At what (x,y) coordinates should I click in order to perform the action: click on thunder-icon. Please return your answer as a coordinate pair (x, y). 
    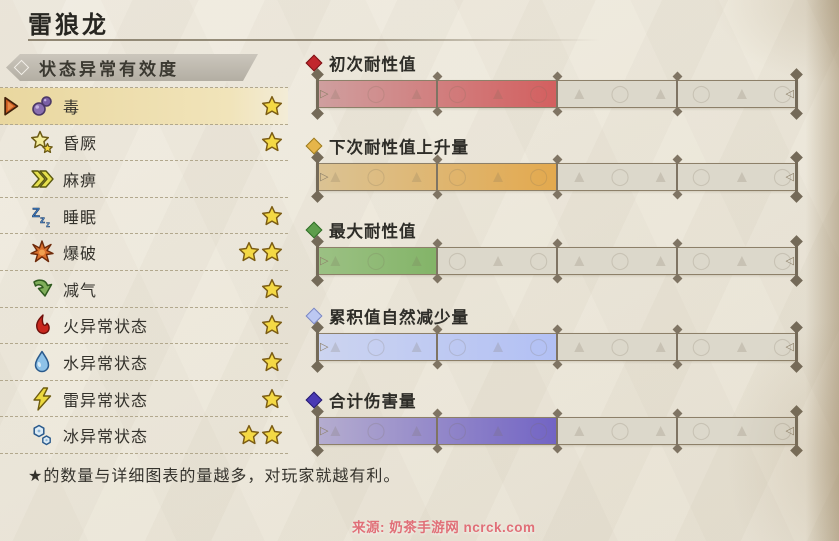
    Looking at the image, I should click on (42, 398).